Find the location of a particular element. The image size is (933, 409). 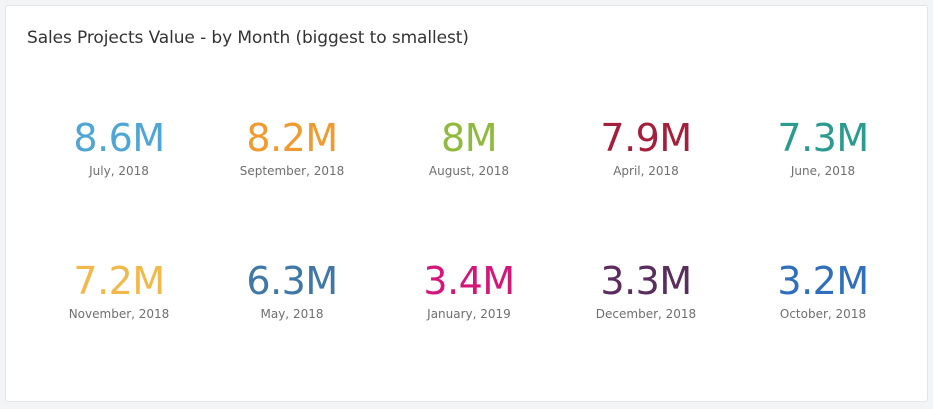

kpi-tile-july-2018: 8.6M July, 2018 is located at coordinates (119, 147).